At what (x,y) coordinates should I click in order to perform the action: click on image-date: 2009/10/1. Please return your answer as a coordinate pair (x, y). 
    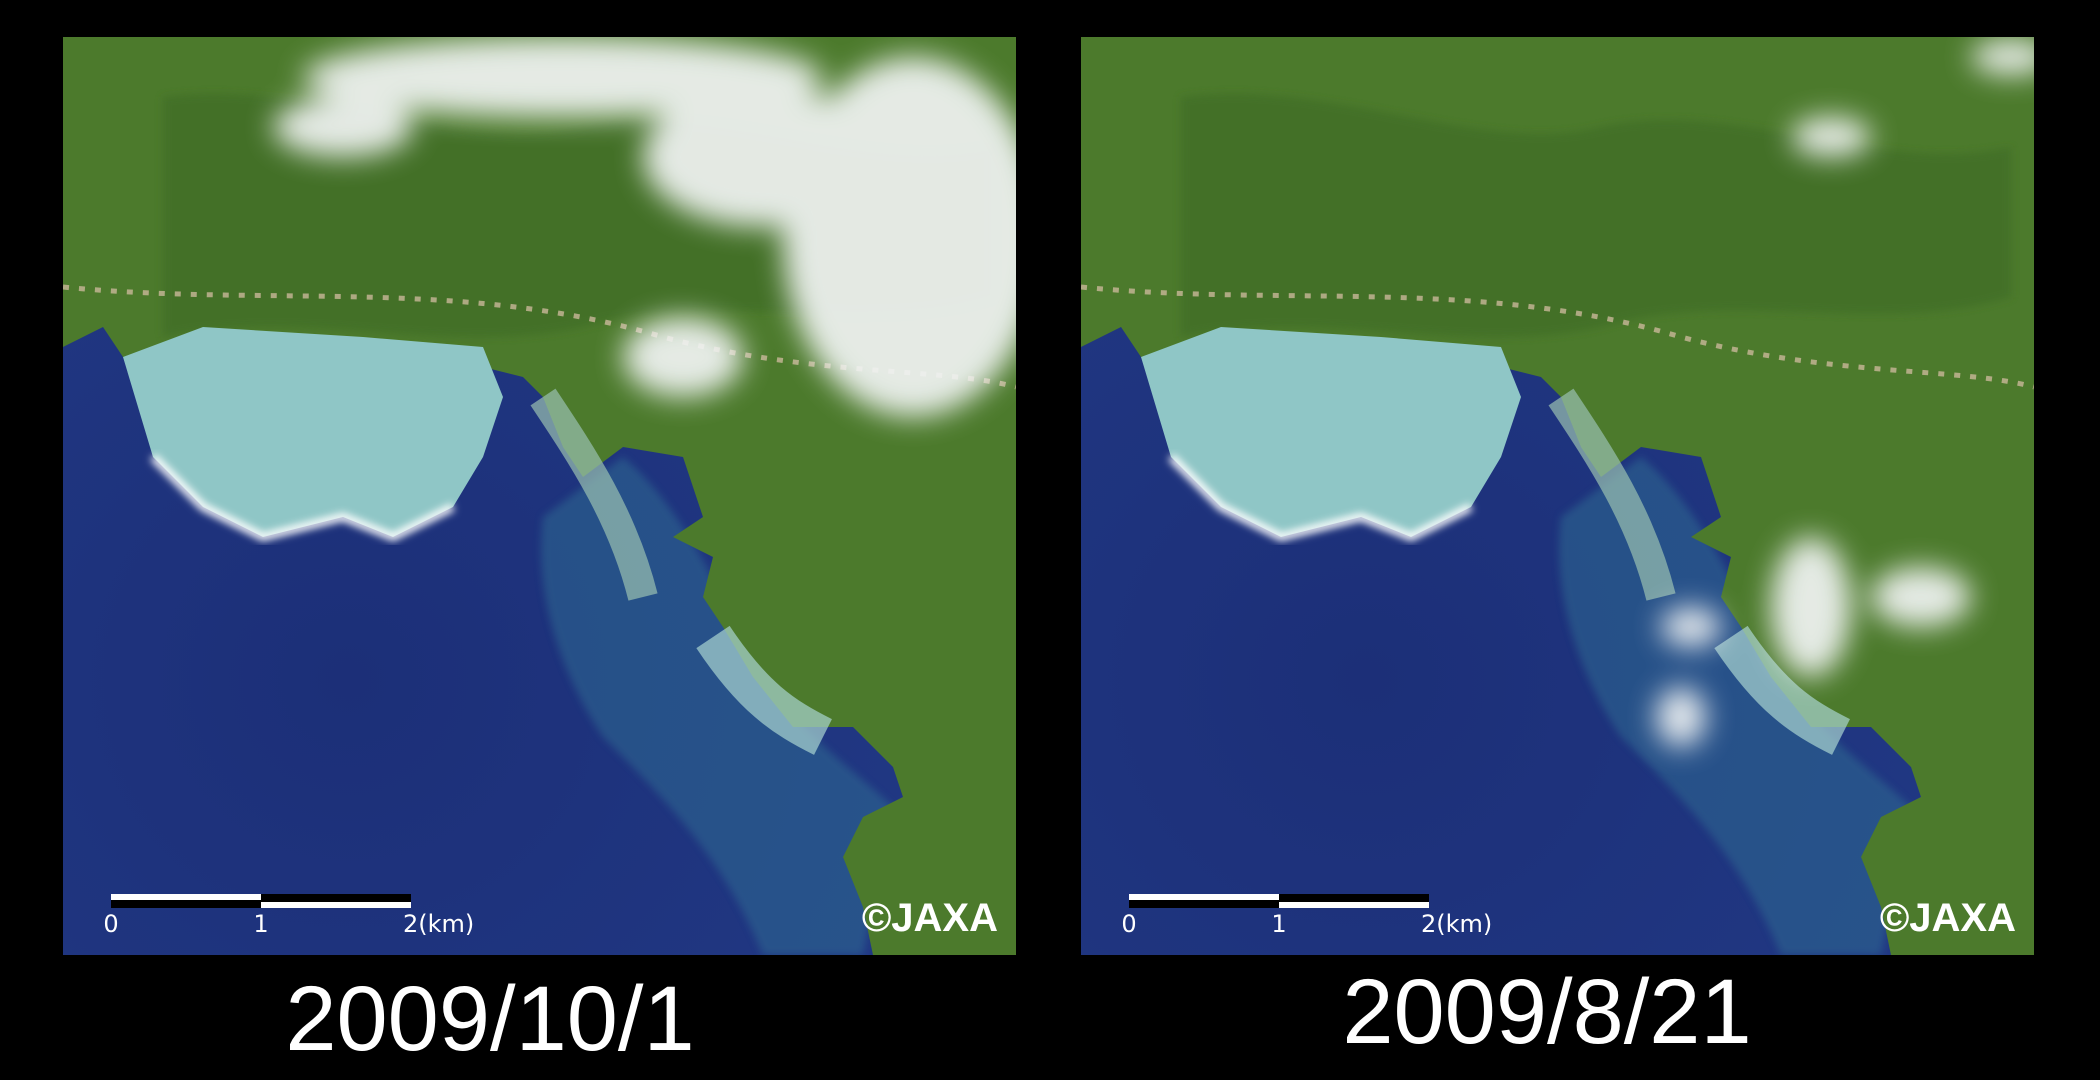
    Looking at the image, I should click on (489, 1019).